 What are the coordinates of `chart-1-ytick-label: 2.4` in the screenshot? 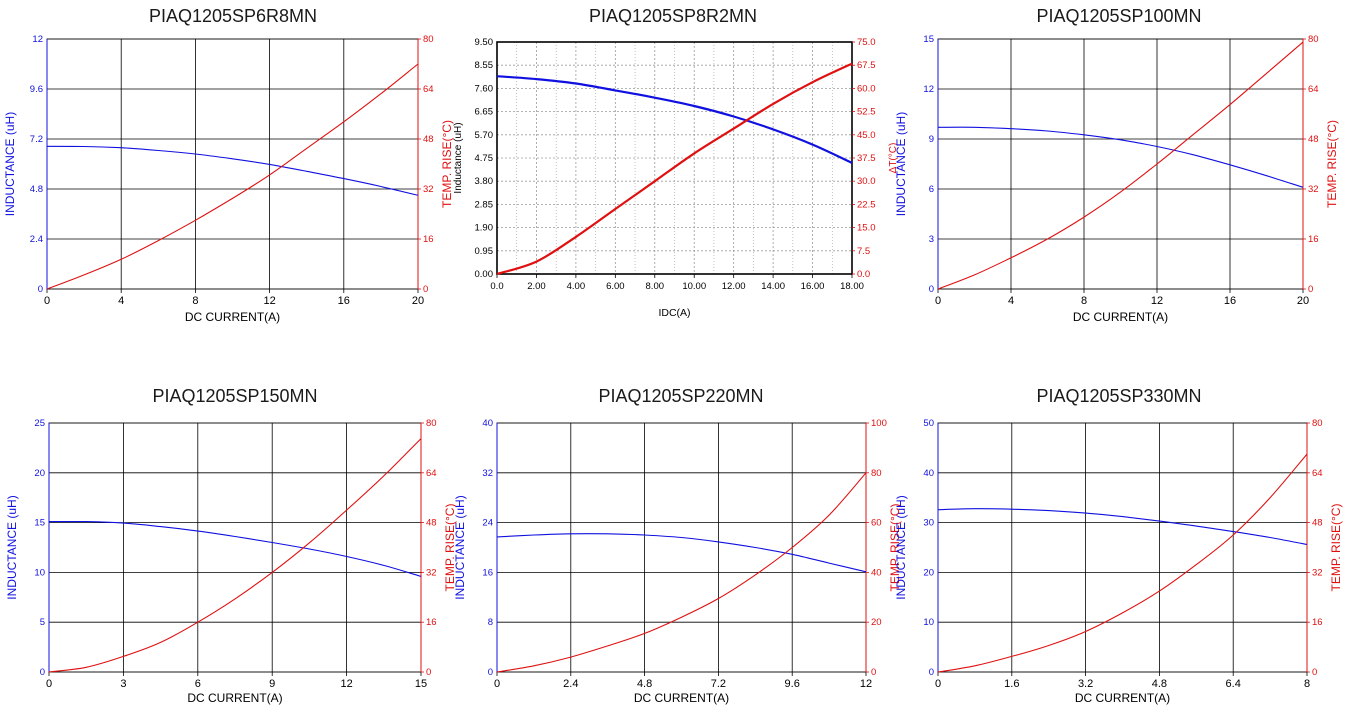 It's located at (36, 239).